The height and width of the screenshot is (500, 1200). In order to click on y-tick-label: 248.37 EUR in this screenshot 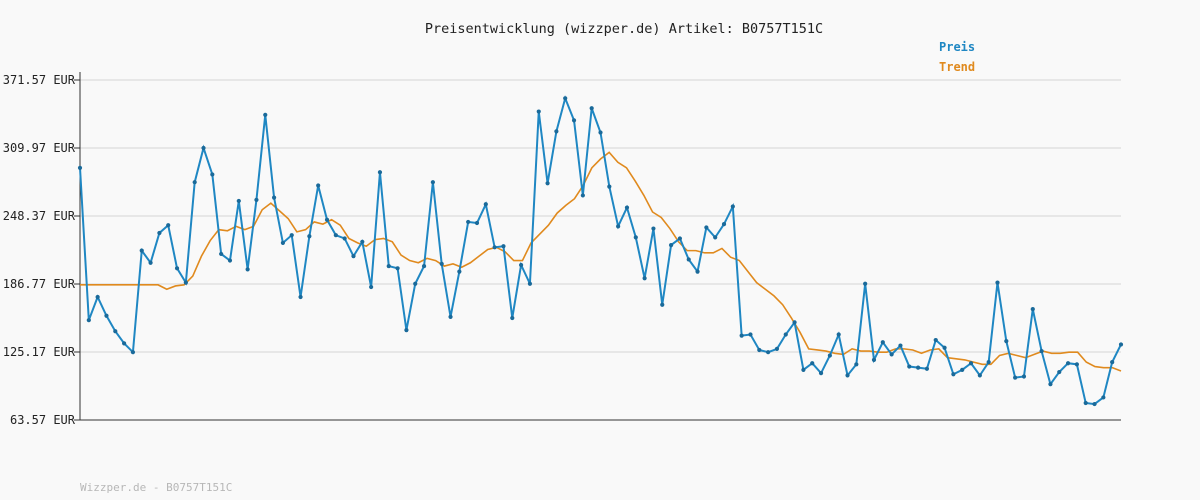, I will do `click(39, 216)`.